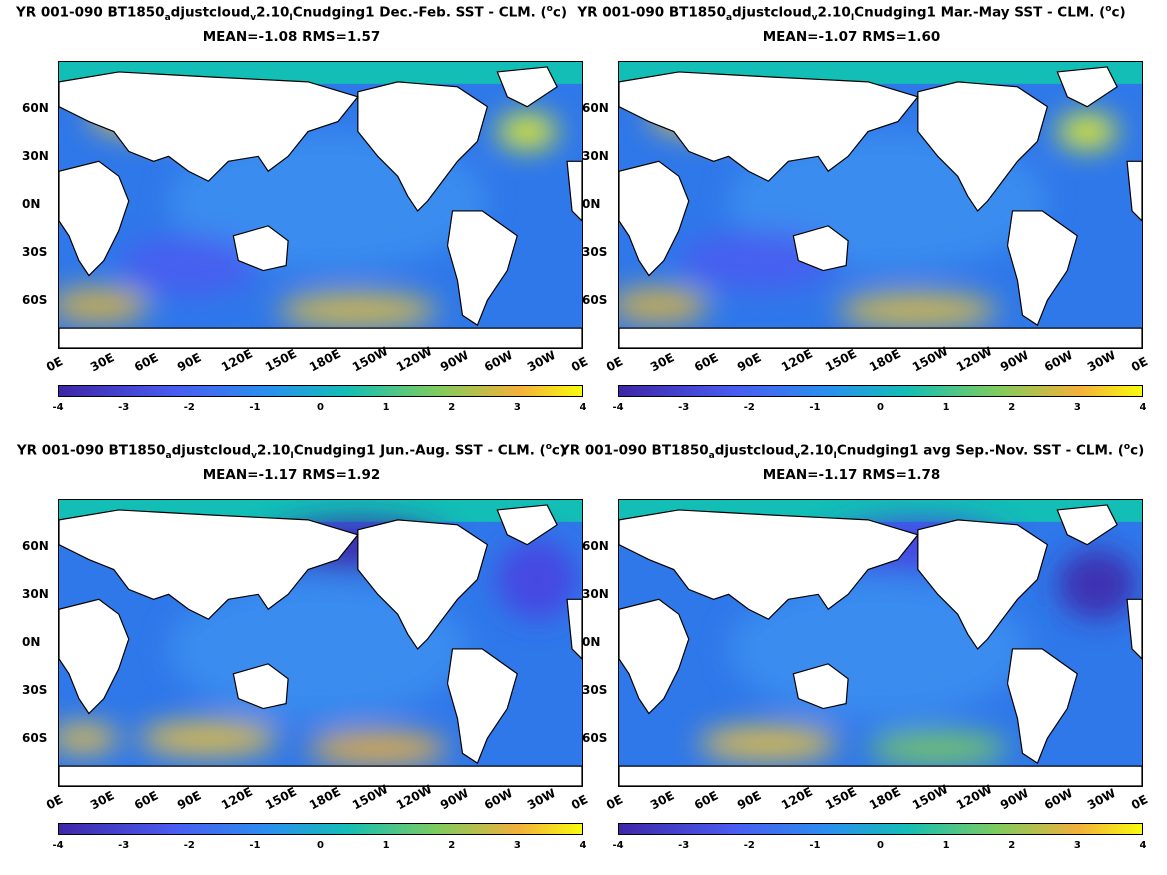 The image size is (1167, 875). I want to click on lon-tick-label: 150E, so click(280, 360).